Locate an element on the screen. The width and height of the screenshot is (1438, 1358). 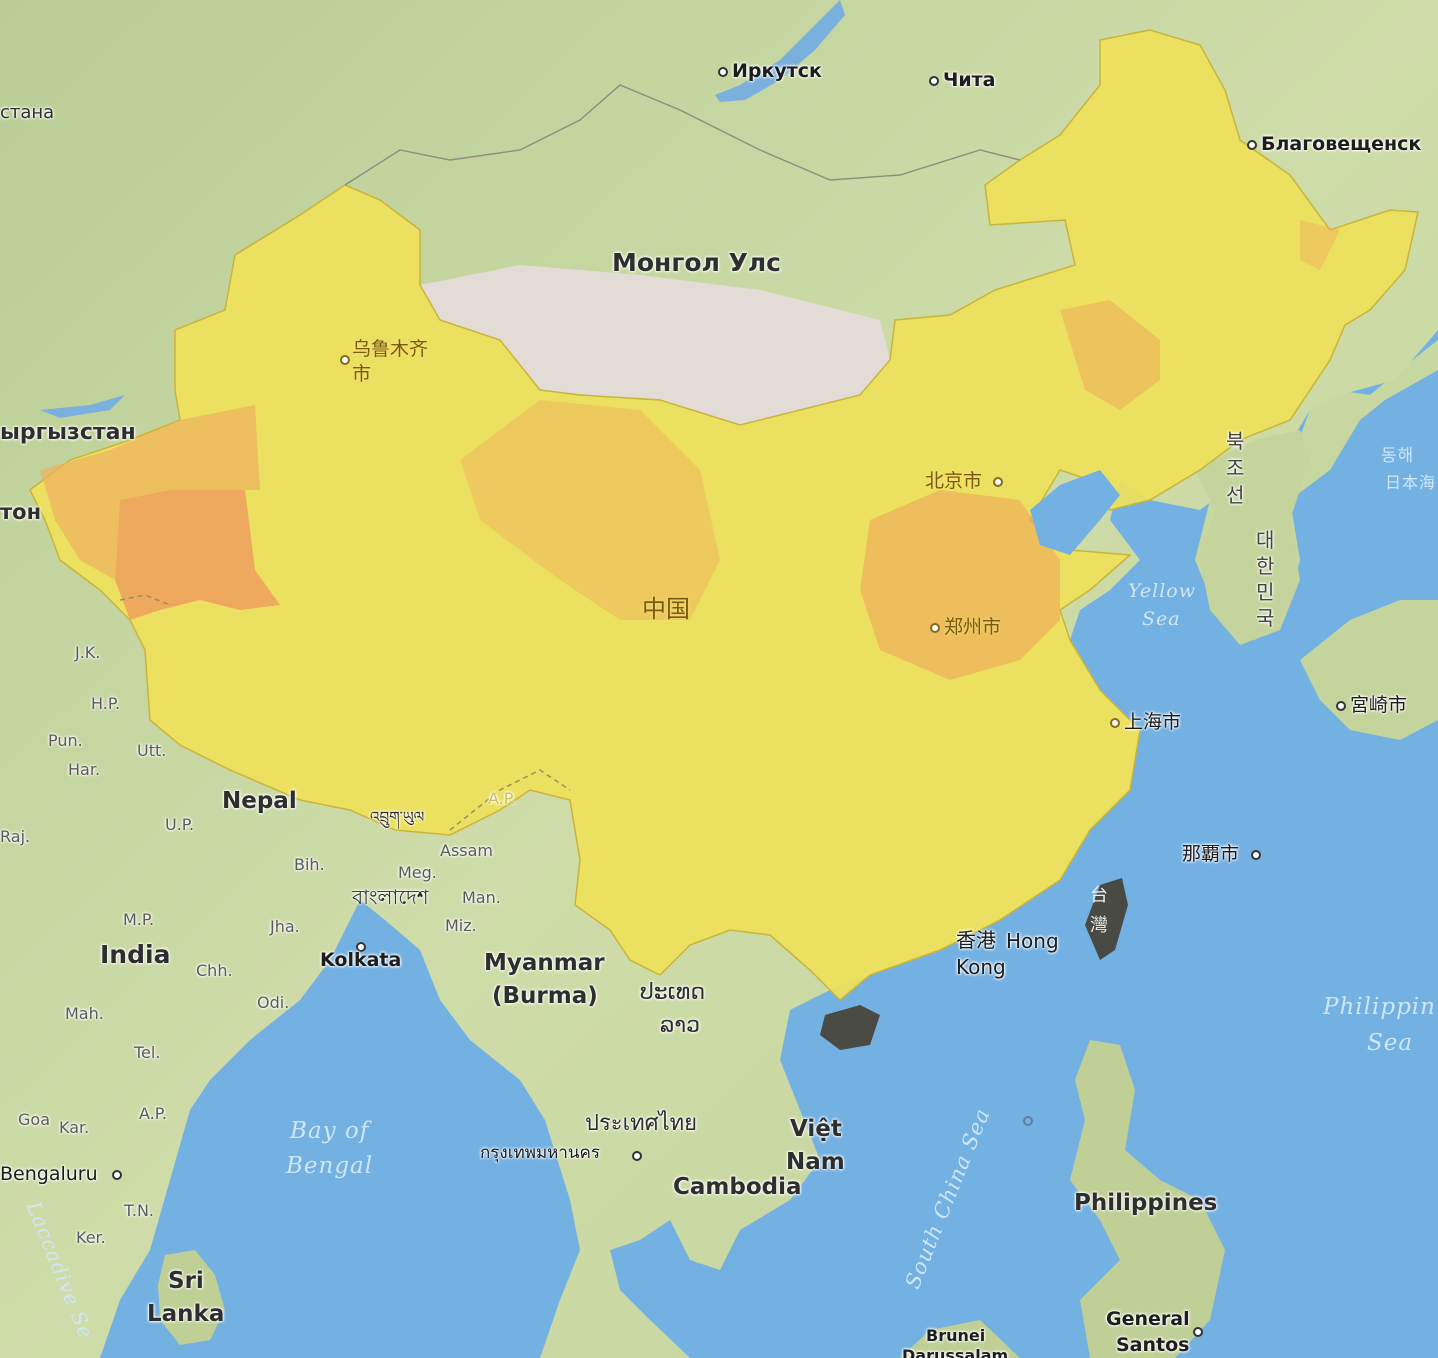
region-label-mizoram: Miz. is located at coordinates (461, 925).